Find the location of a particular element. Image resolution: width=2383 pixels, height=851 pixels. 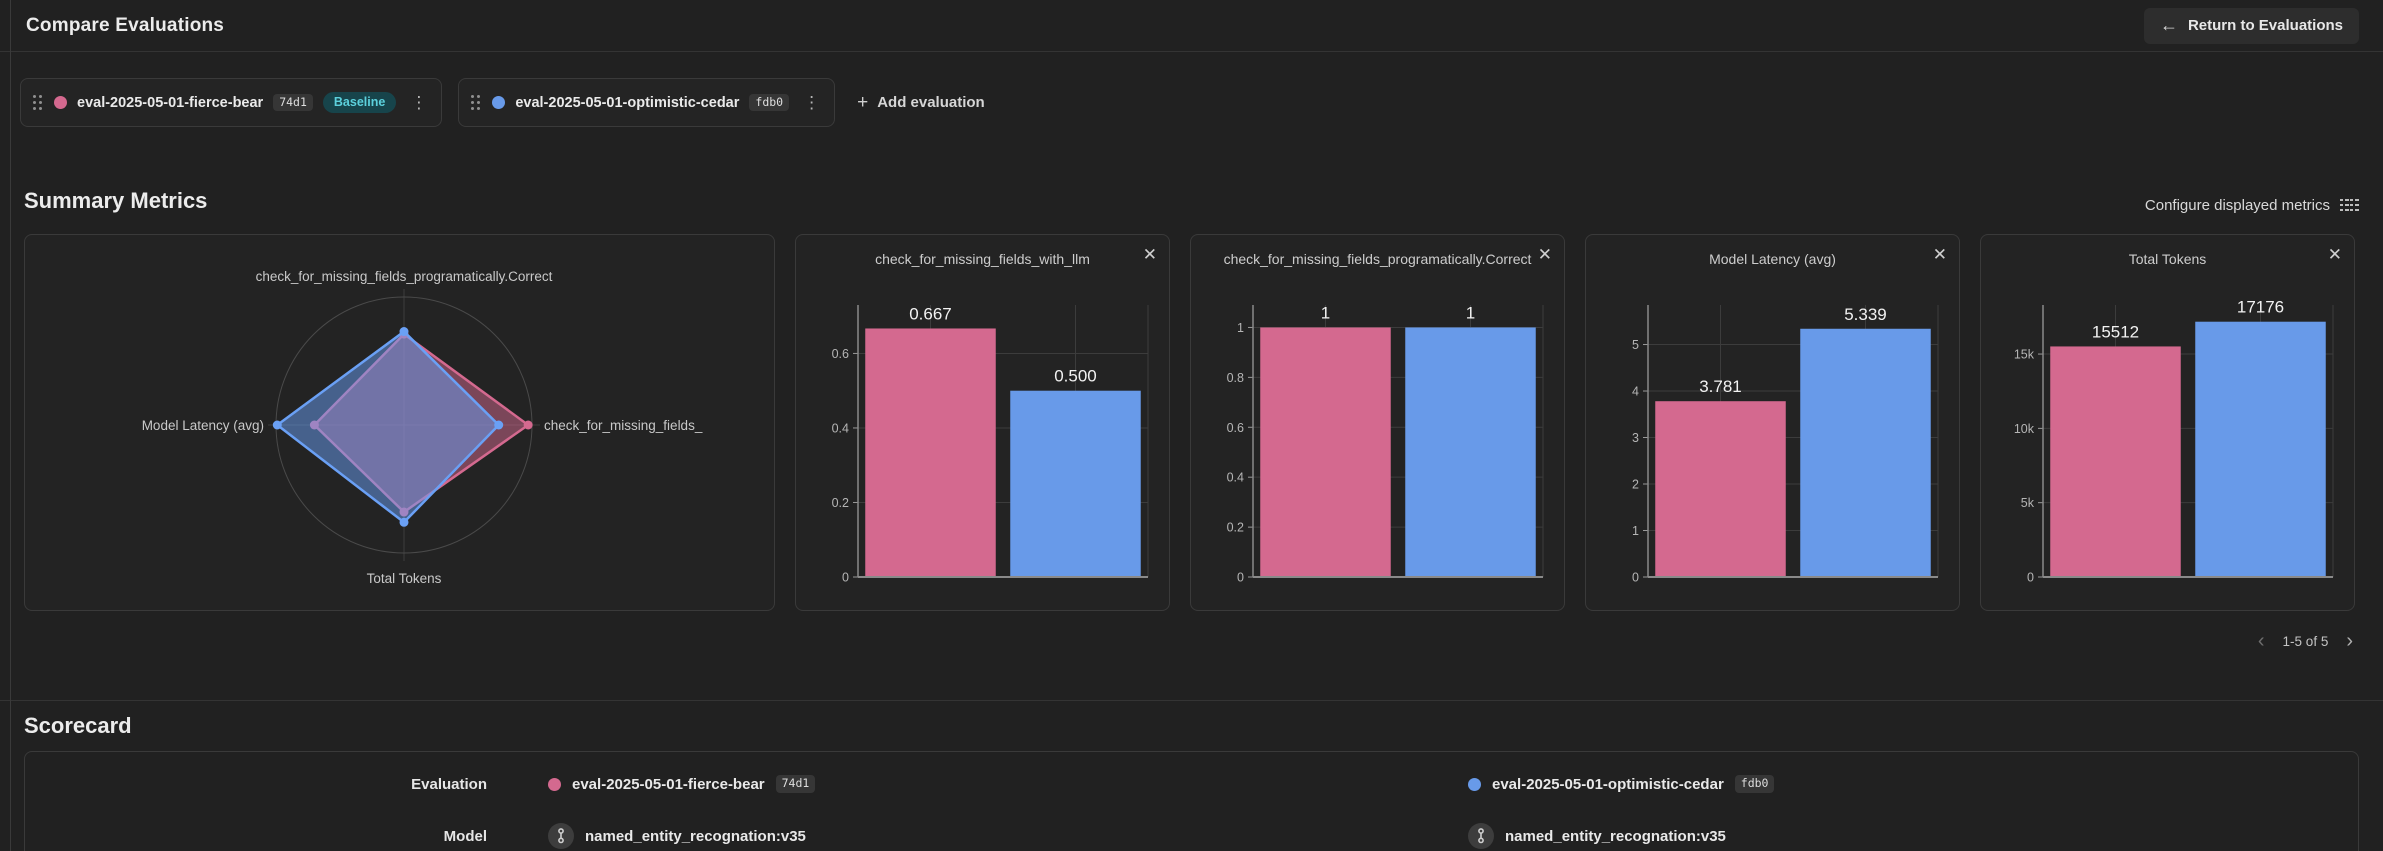

summary-metrics-title: Summary Metrics is located at coordinates (116, 200).